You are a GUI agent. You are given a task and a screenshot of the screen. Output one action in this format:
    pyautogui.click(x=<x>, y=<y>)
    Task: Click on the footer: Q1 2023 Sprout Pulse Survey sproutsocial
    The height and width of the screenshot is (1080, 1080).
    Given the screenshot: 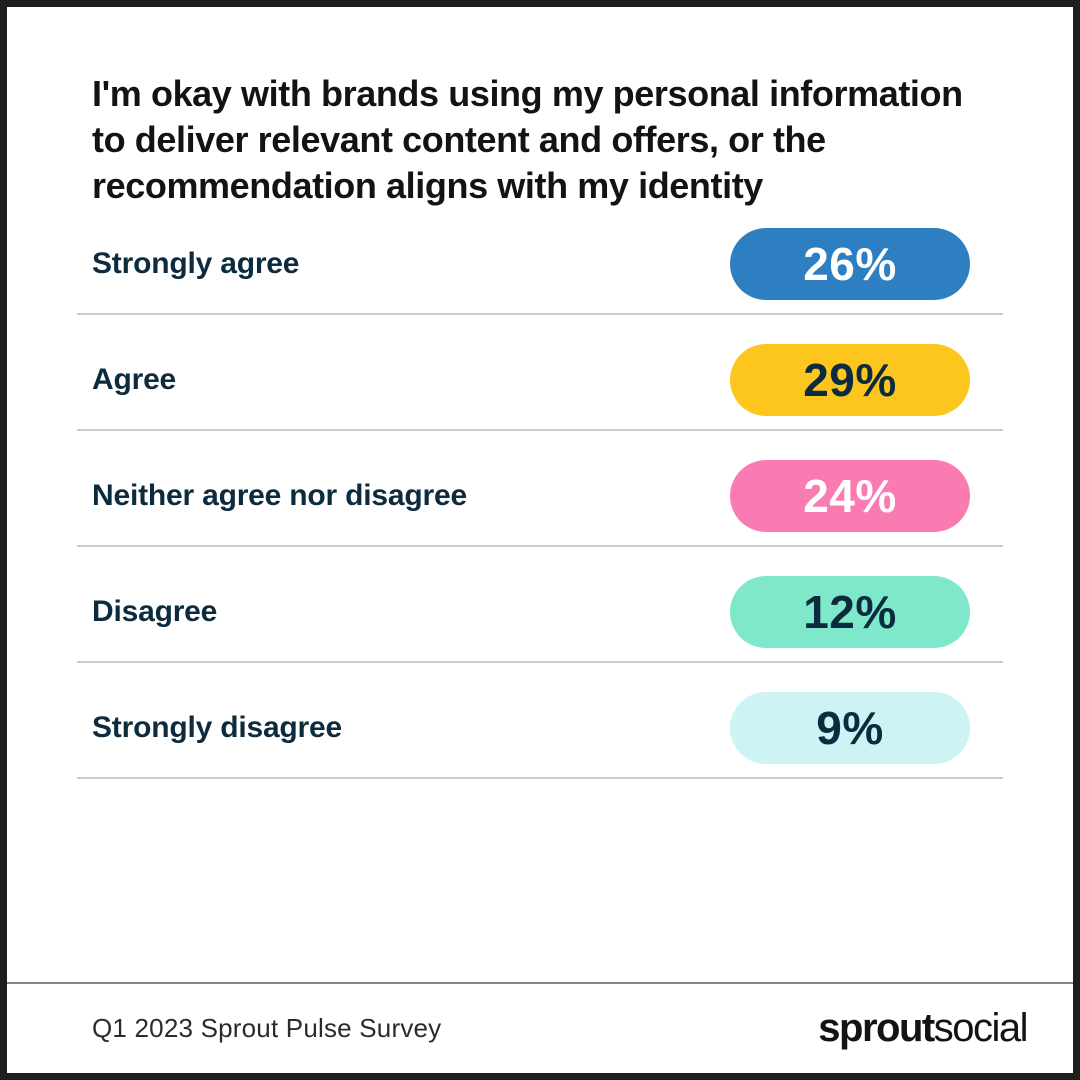 What is the action you would take?
    pyautogui.click(x=540, y=1027)
    